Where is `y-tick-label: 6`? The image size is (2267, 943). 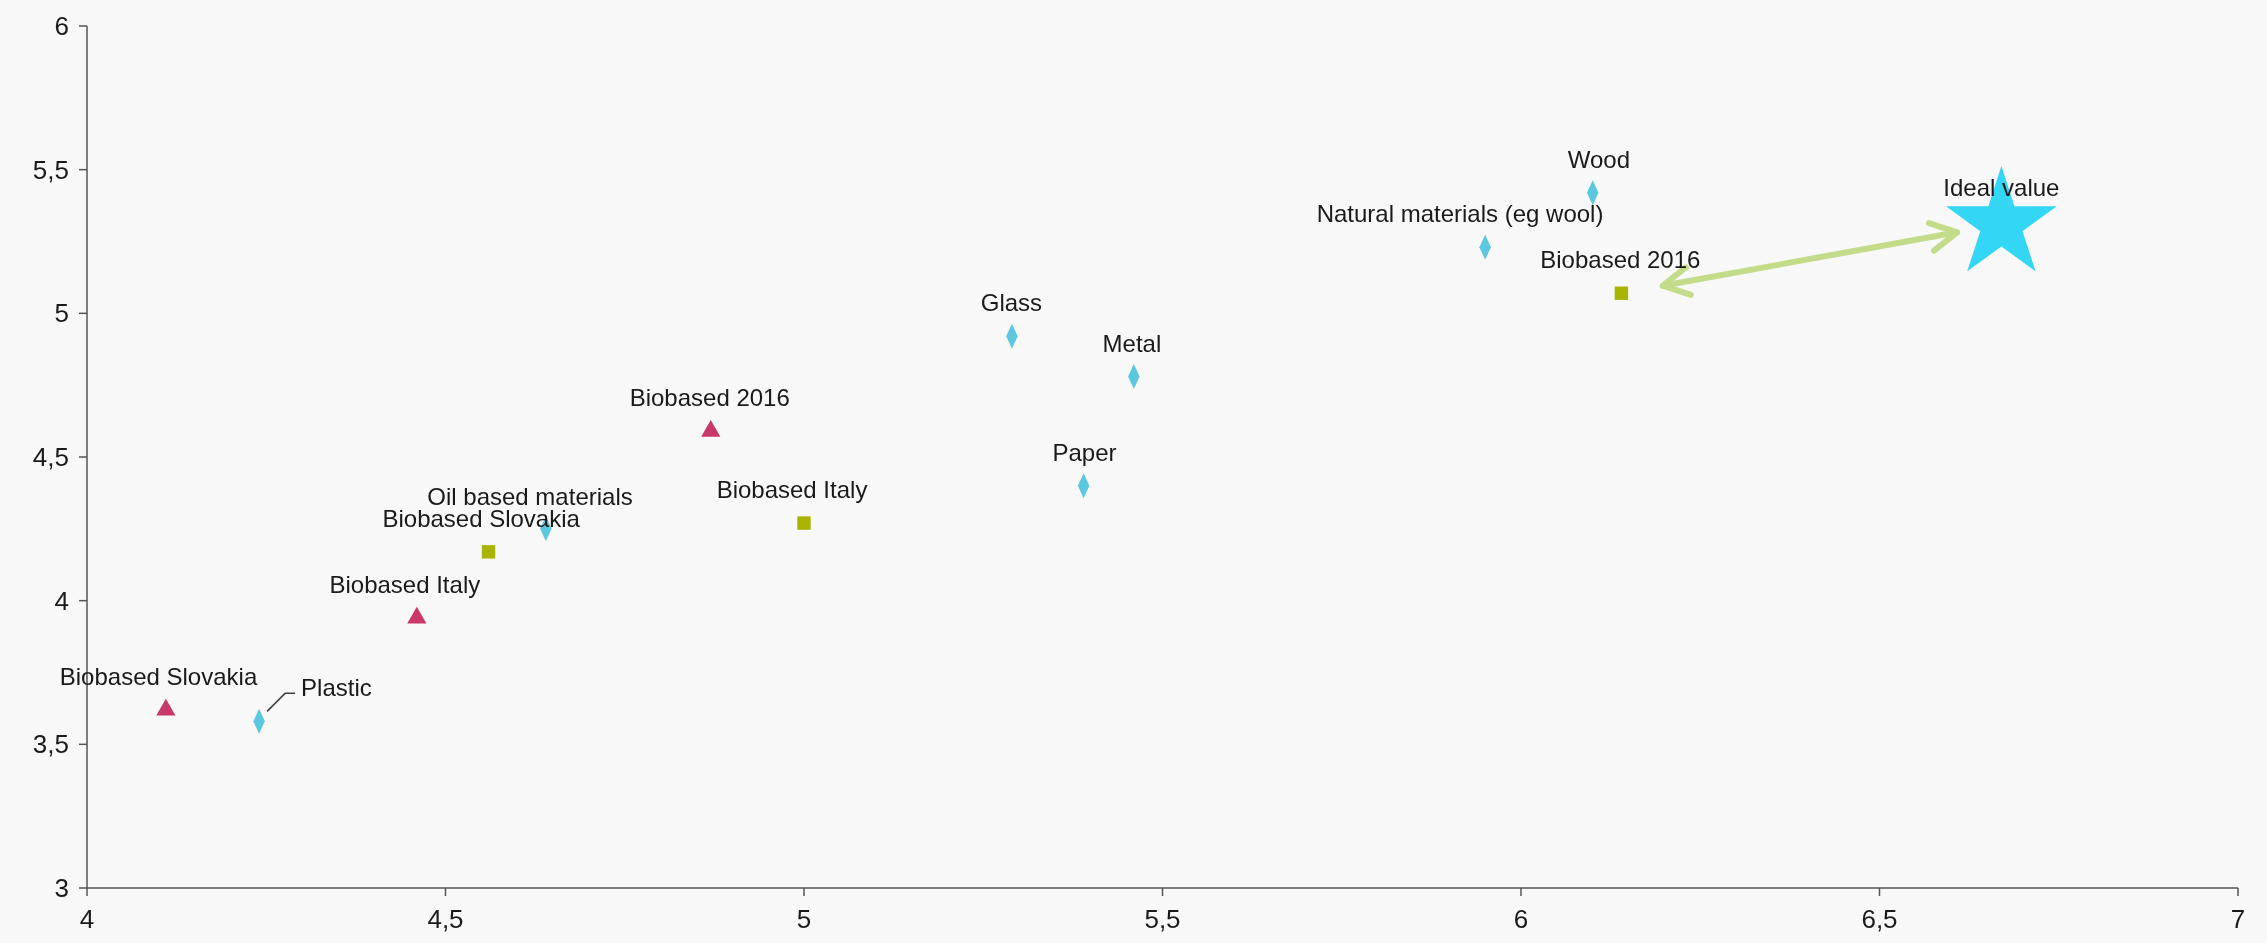 y-tick-label: 6 is located at coordinates (61, 26).